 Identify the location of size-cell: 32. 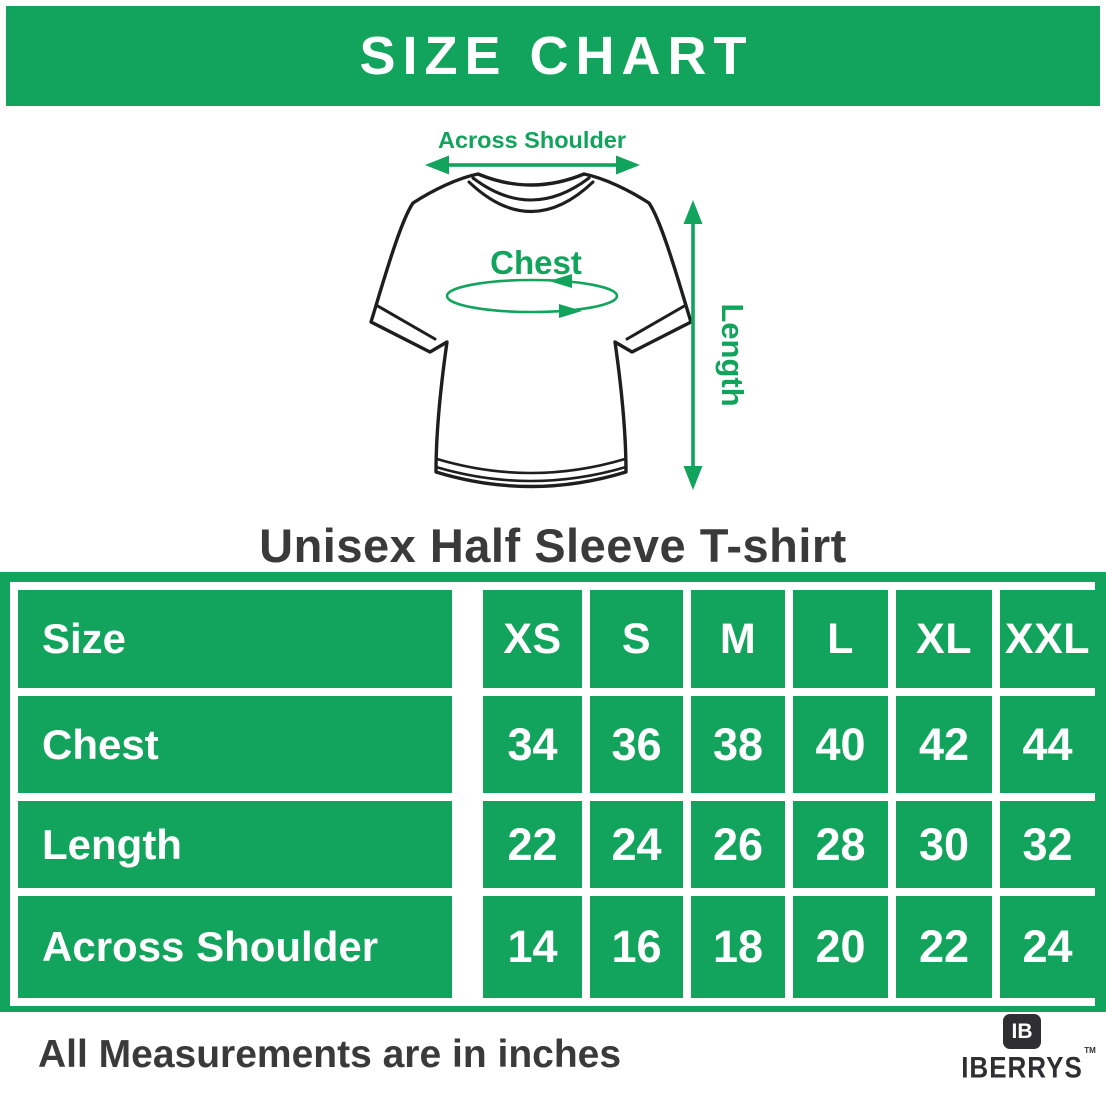
(1047, 844).